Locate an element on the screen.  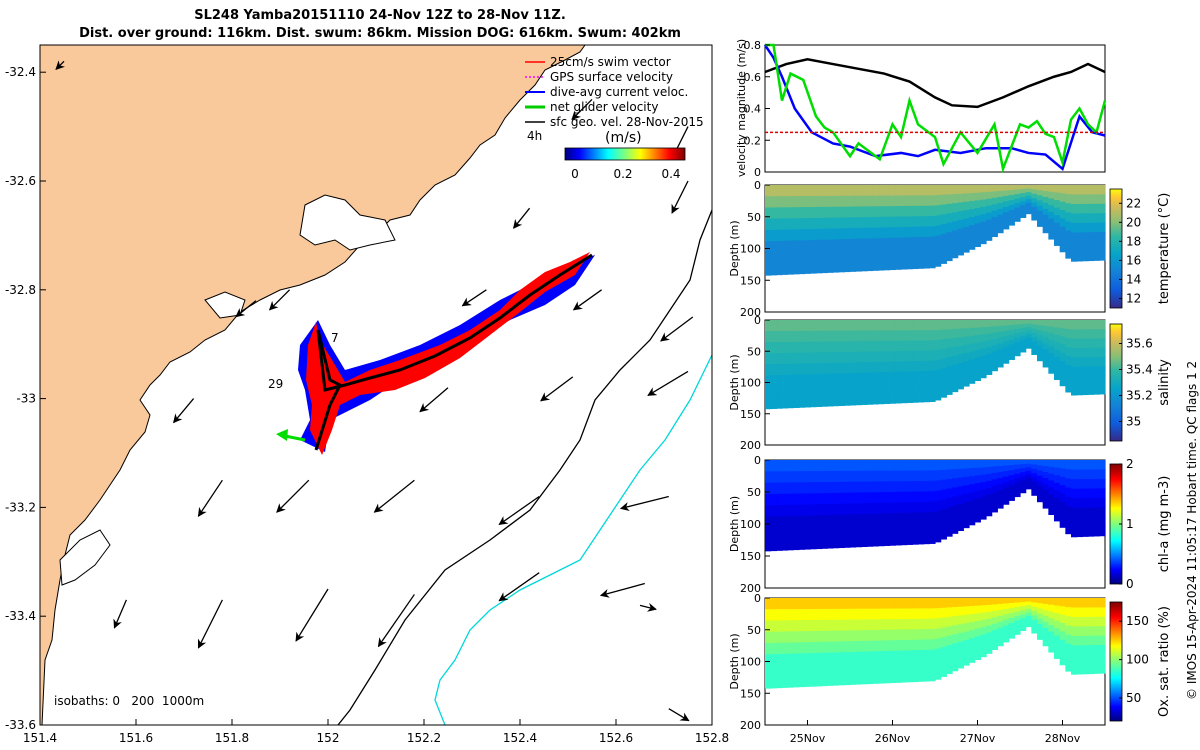
lake-south is located at coordinates (85, 557).